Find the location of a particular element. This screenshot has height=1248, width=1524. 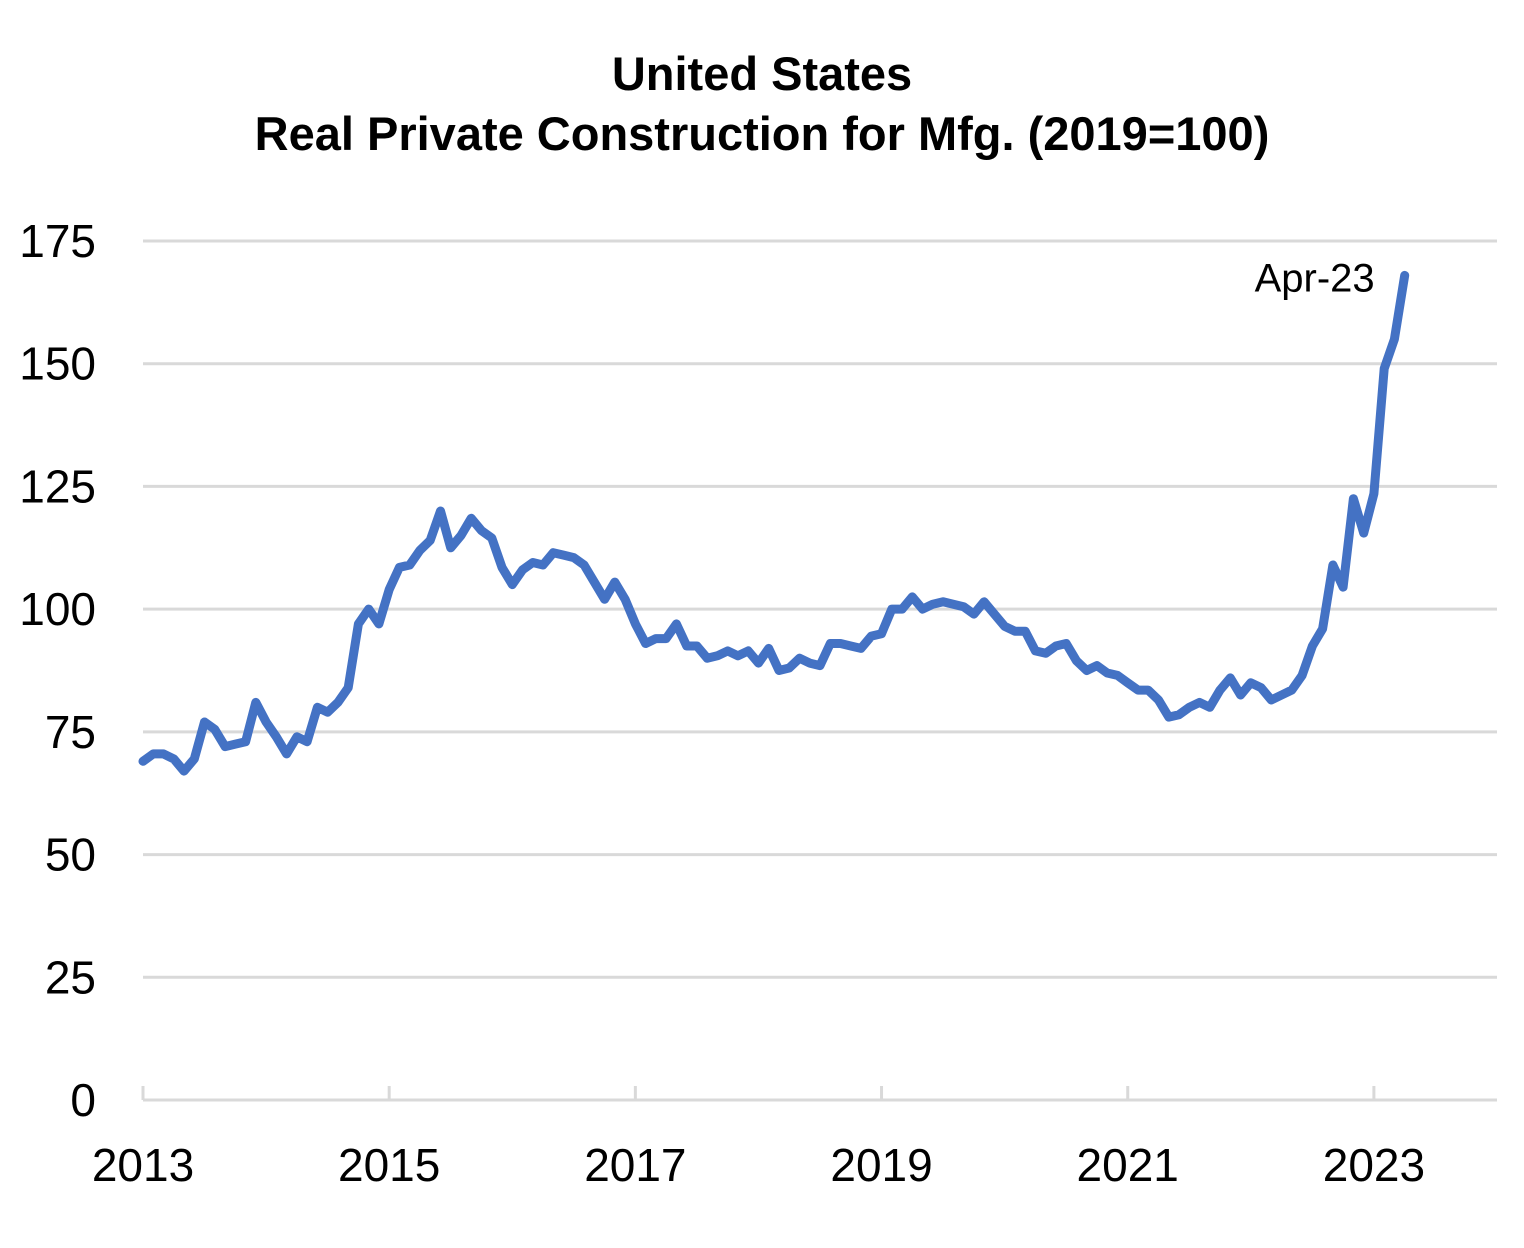

annotations: Apr-23 is located at coordinates (1315, 278).